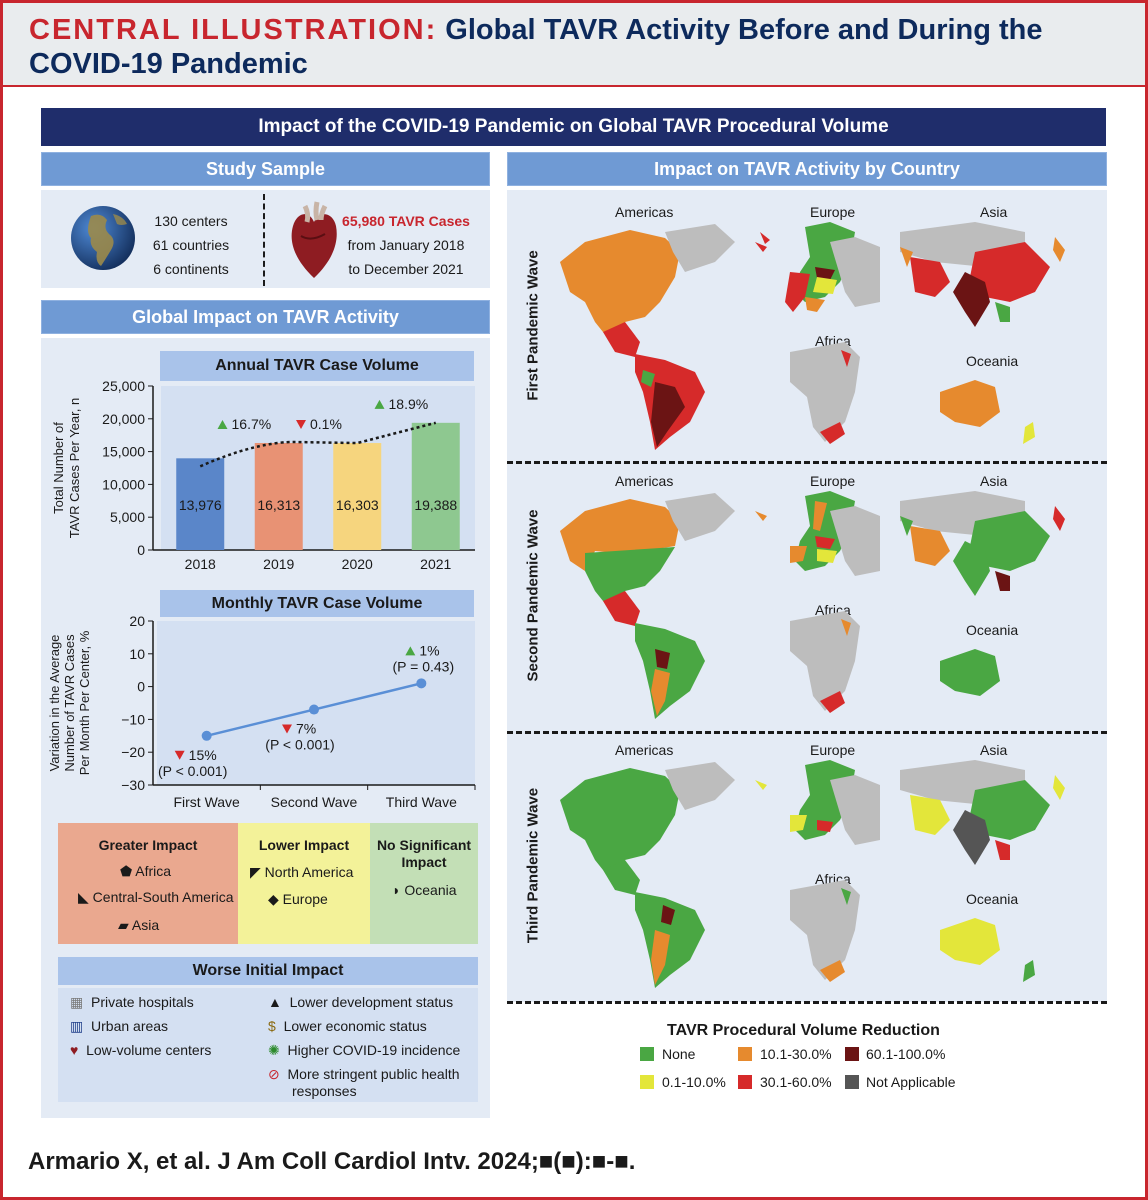 This screenshot has height=1200, width=1148. What do you see at coordinates (299, 745) in the screenshot?
I see `monthly-p-value-label: (P < 0.001)` at bounding box center [299, 745].